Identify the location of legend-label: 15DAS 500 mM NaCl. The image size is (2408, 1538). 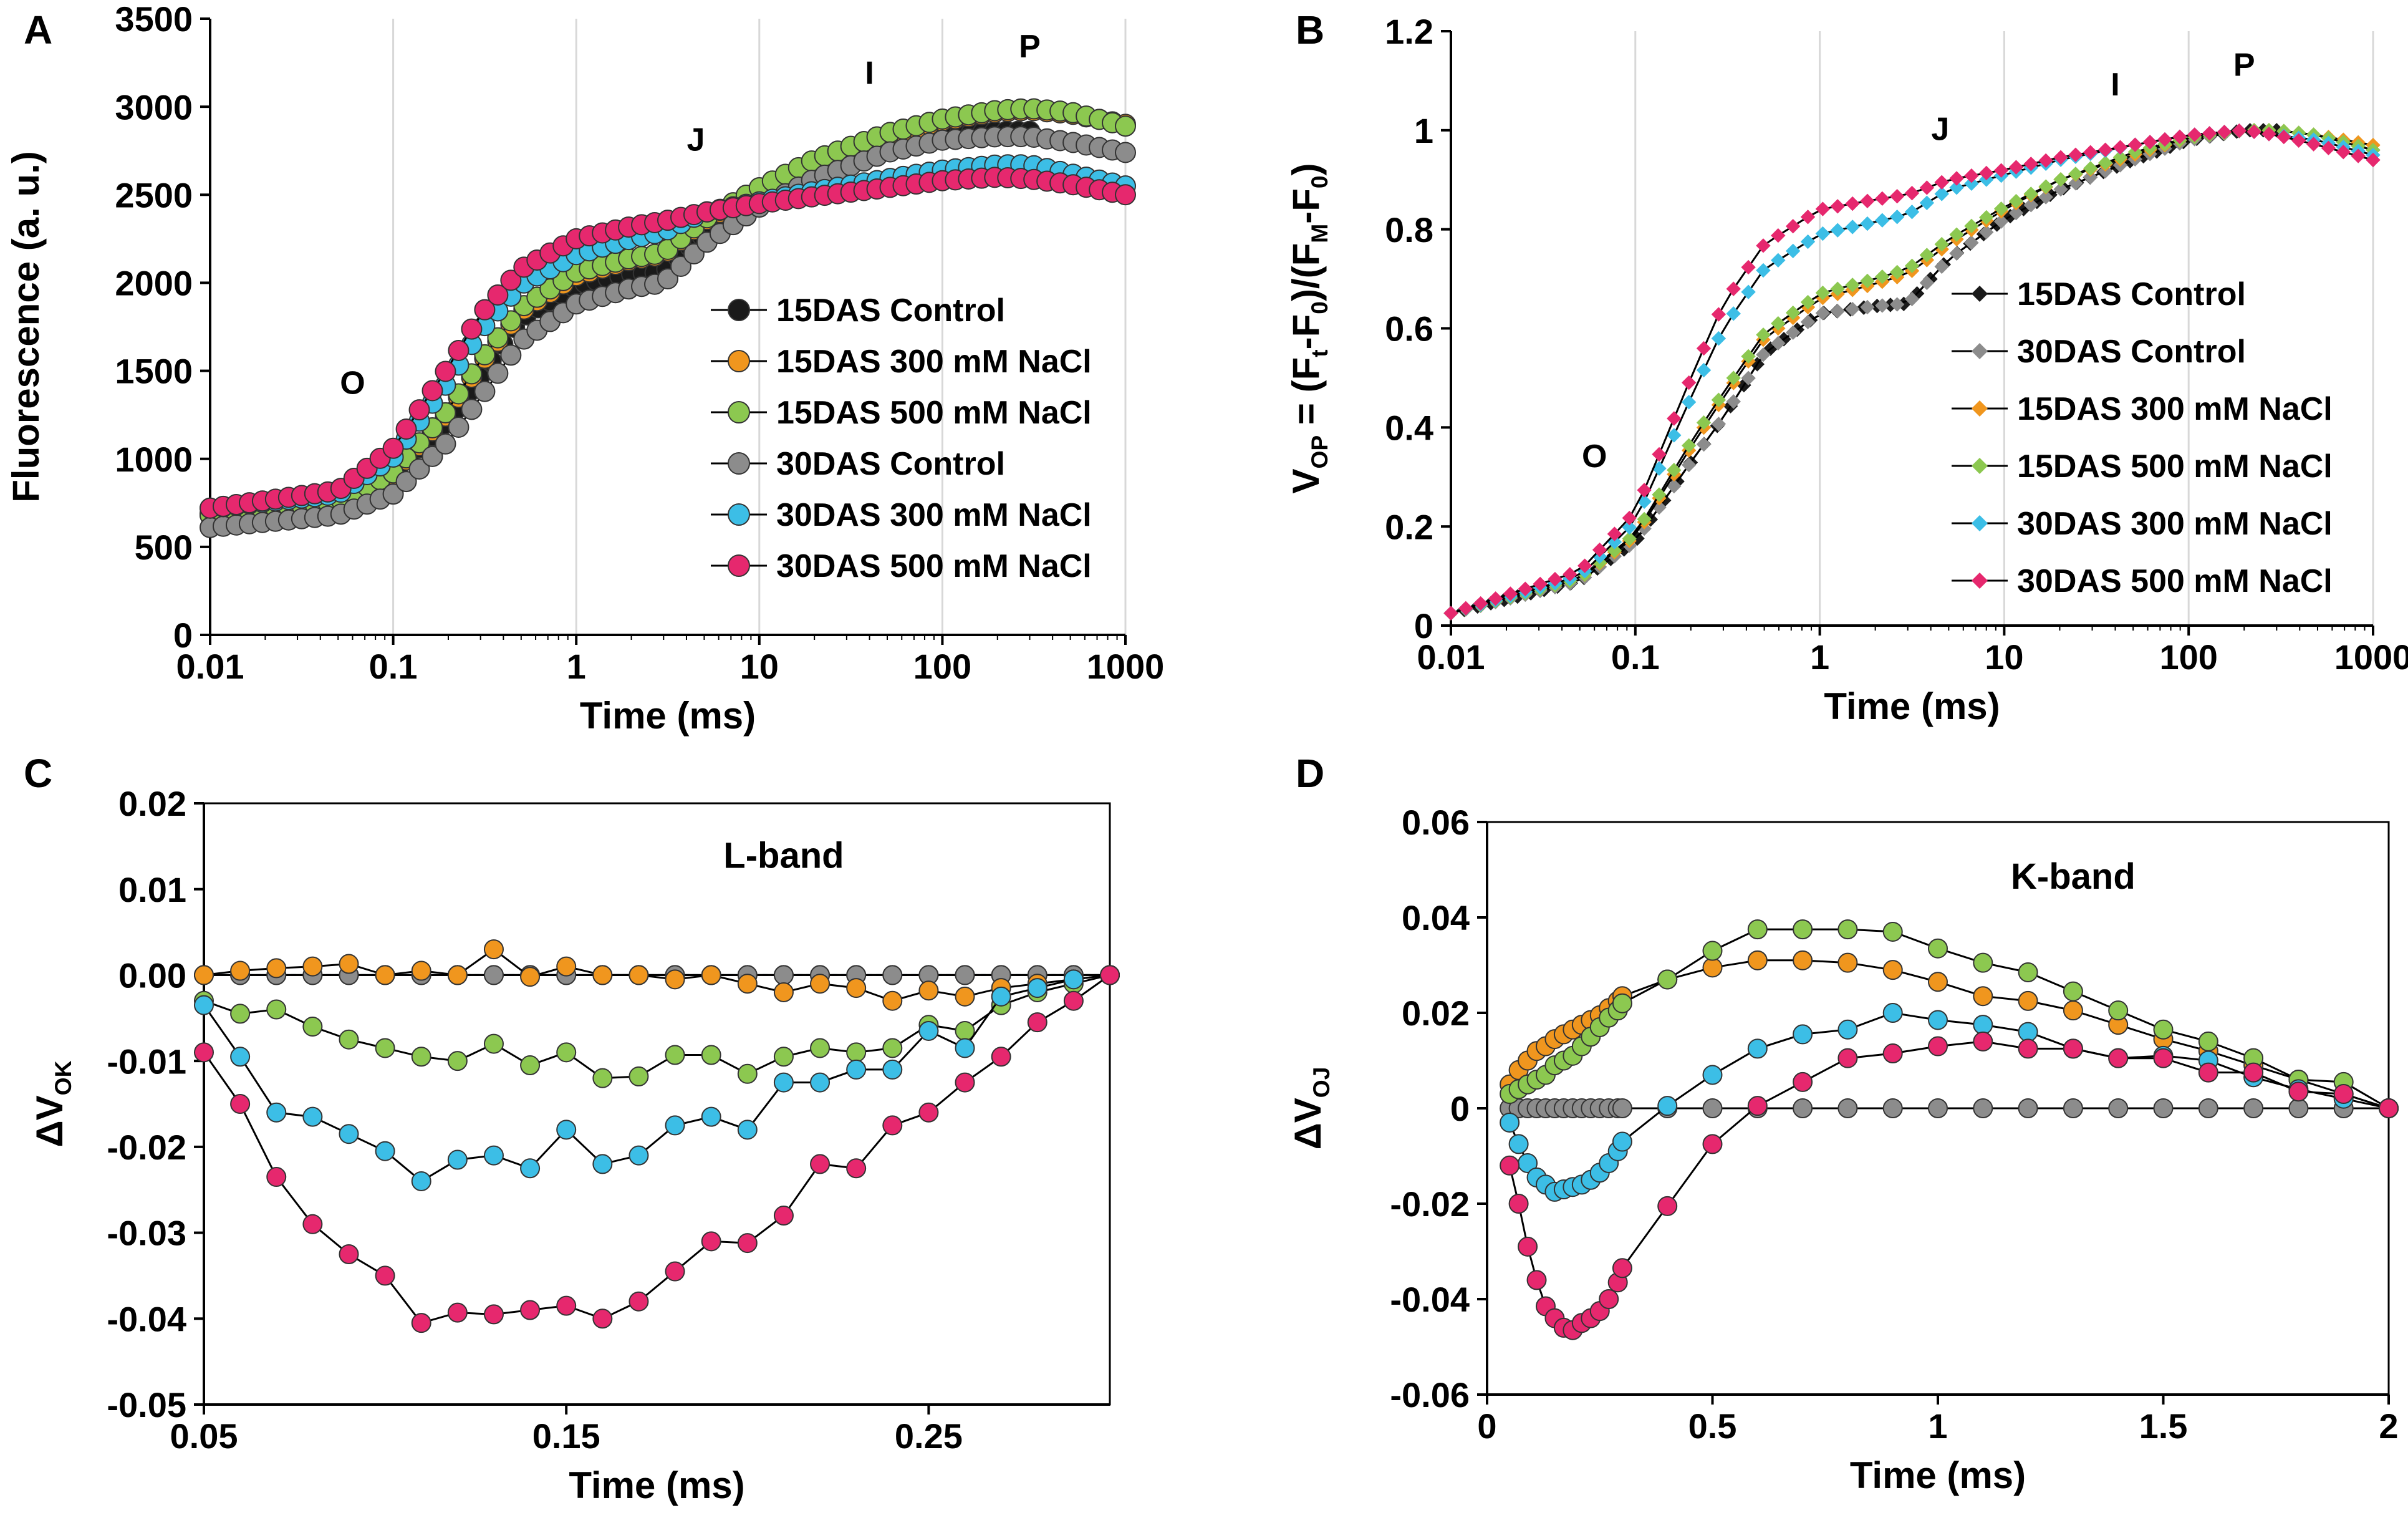
(2175, 466).